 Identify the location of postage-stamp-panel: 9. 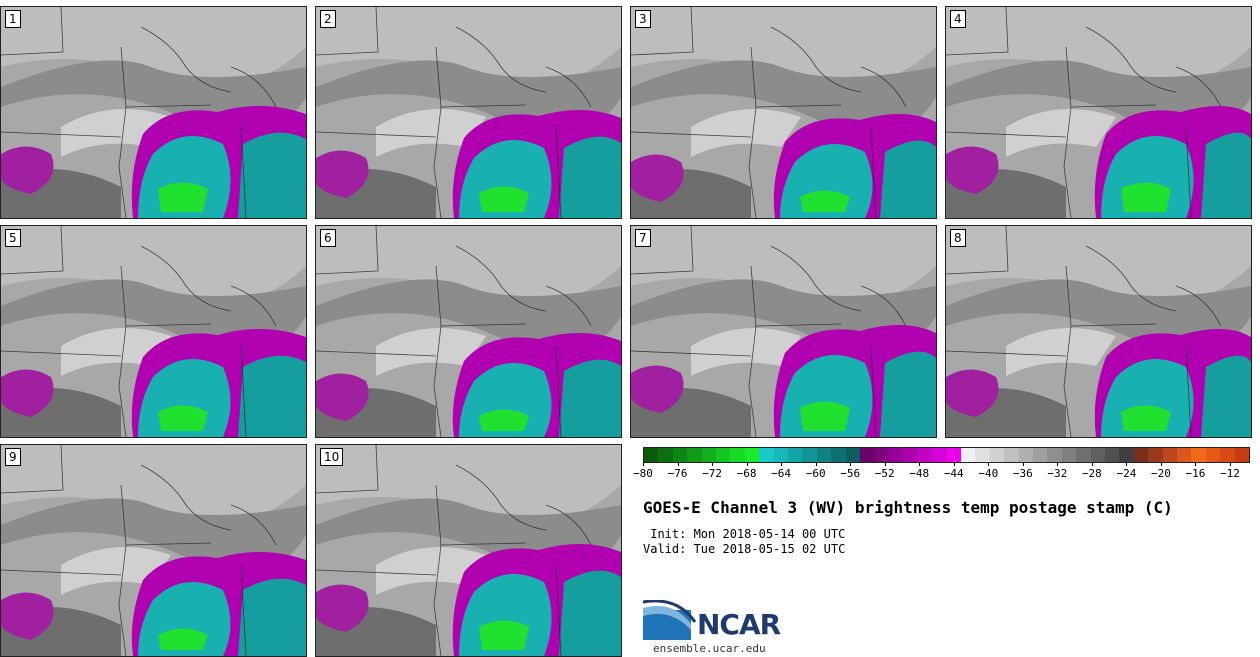
(153, 550).